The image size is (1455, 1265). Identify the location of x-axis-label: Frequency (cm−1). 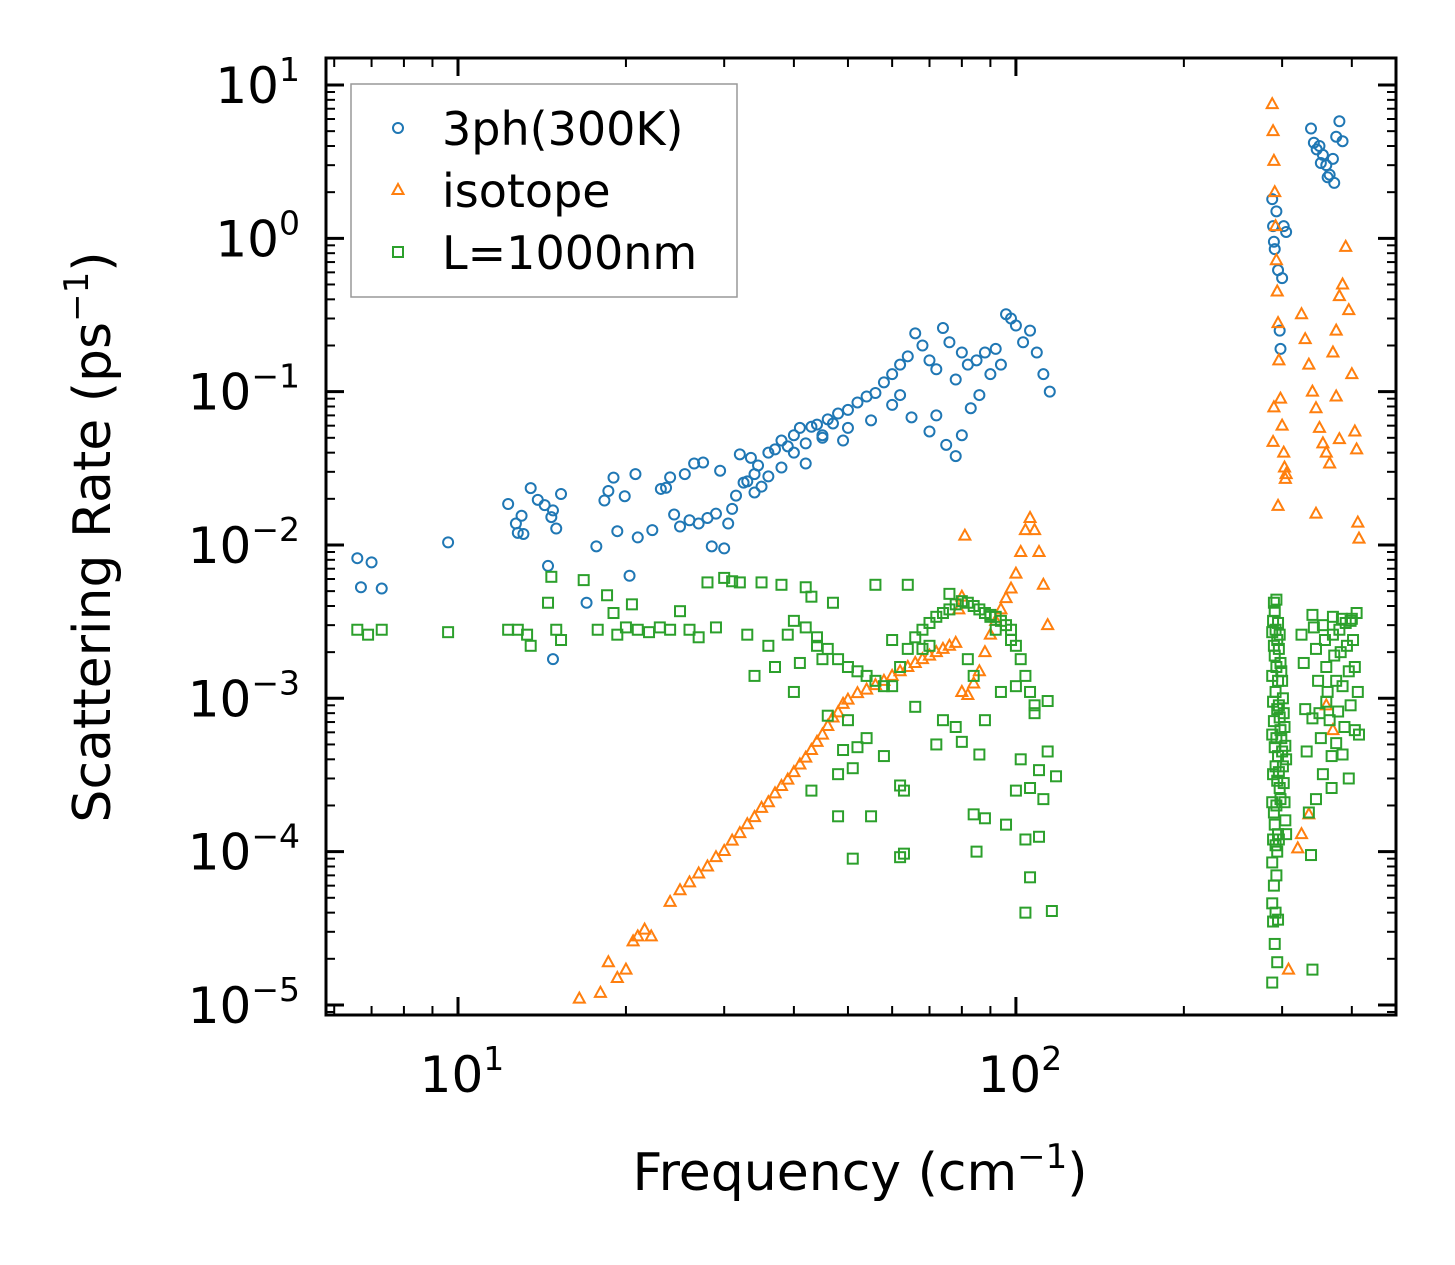
(859, 1170).